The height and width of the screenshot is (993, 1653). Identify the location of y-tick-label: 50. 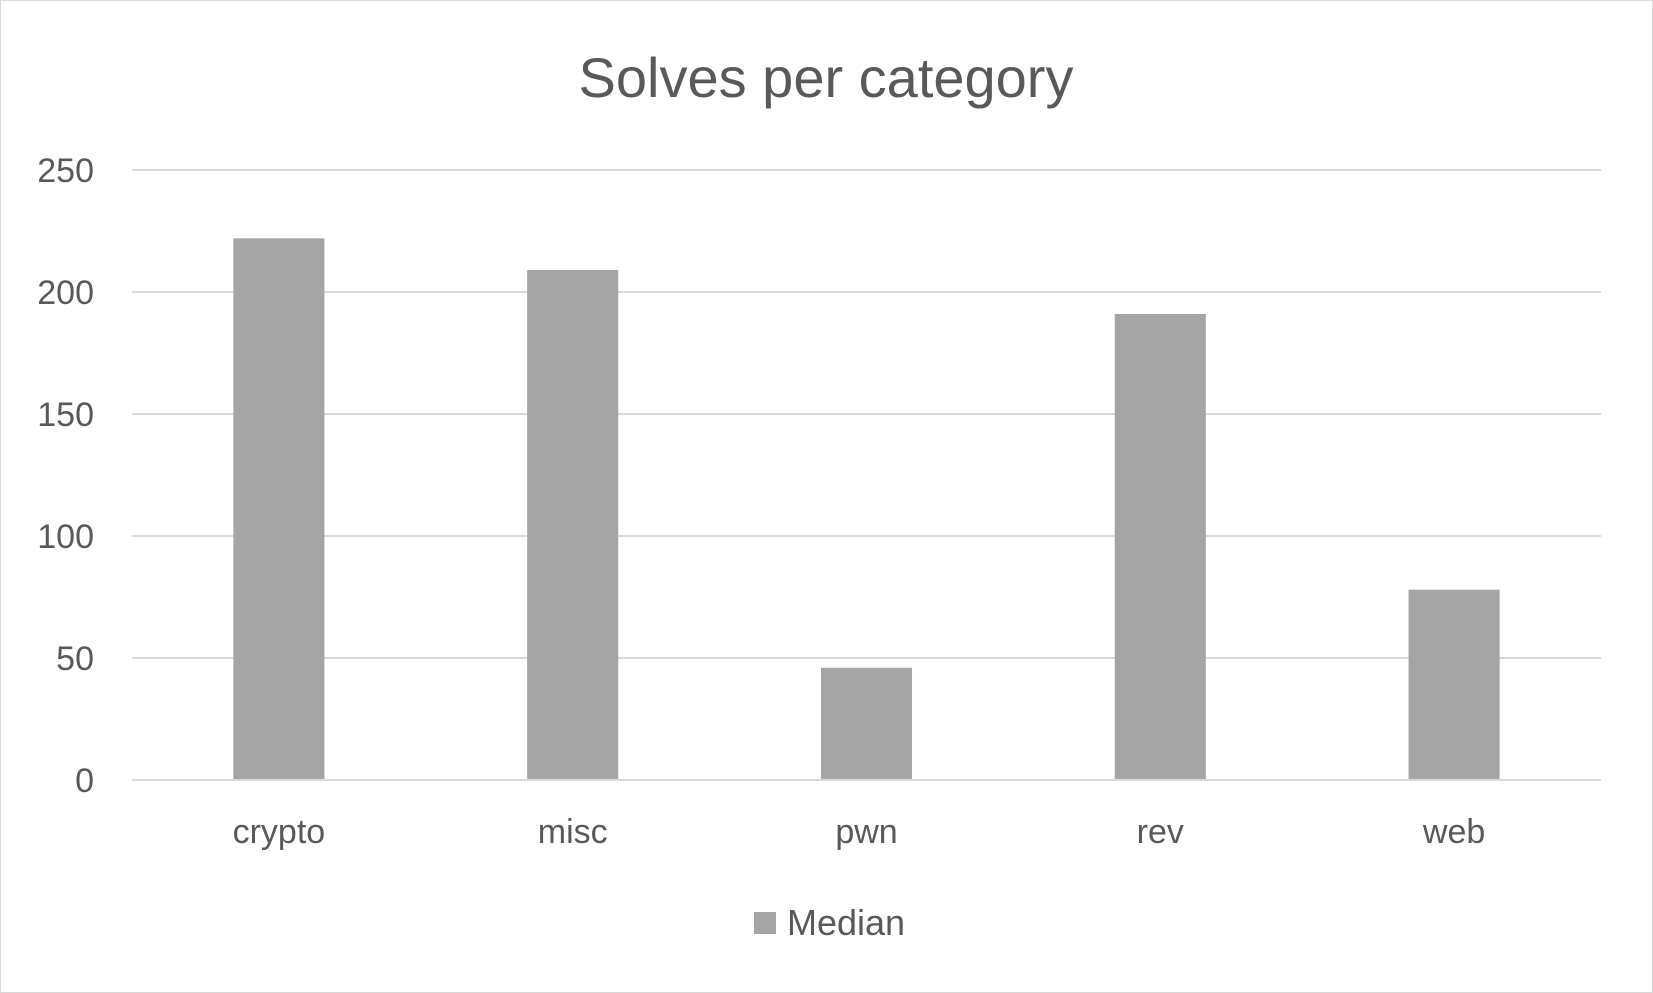
(75, 659).